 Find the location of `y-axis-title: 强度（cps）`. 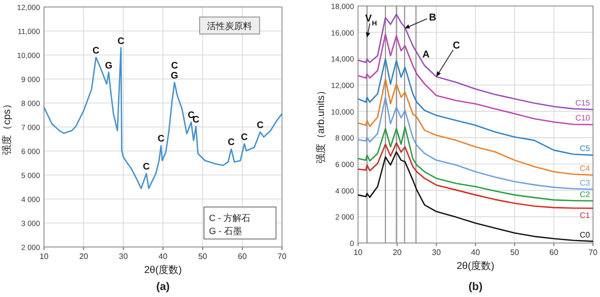

y-axis-title: 强度（cps） is located at coordinates (7, 127).